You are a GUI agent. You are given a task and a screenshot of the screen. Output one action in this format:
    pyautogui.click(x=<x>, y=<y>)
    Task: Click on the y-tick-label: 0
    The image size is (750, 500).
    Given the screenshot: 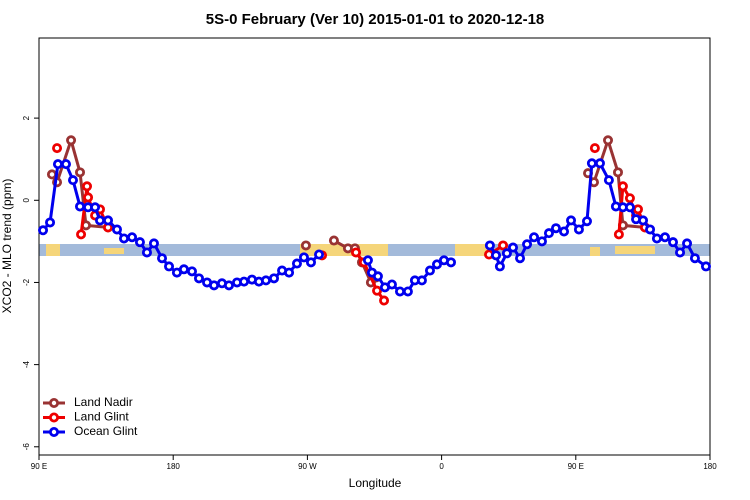 What is the action you would take?
    pyautogui.click(x=26, y=200)
    